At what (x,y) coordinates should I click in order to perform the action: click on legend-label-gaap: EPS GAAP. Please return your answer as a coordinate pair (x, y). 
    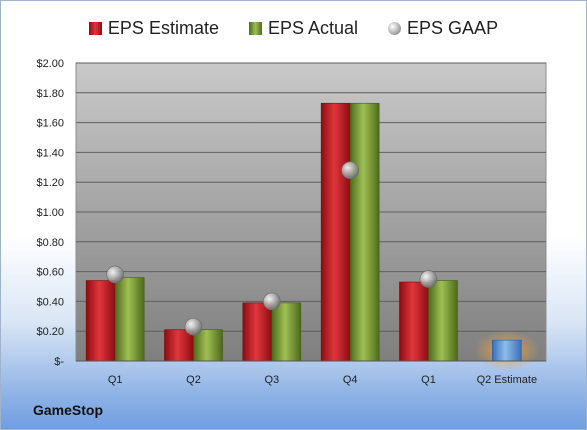
    Looking at the image, I should click on (453, 28).